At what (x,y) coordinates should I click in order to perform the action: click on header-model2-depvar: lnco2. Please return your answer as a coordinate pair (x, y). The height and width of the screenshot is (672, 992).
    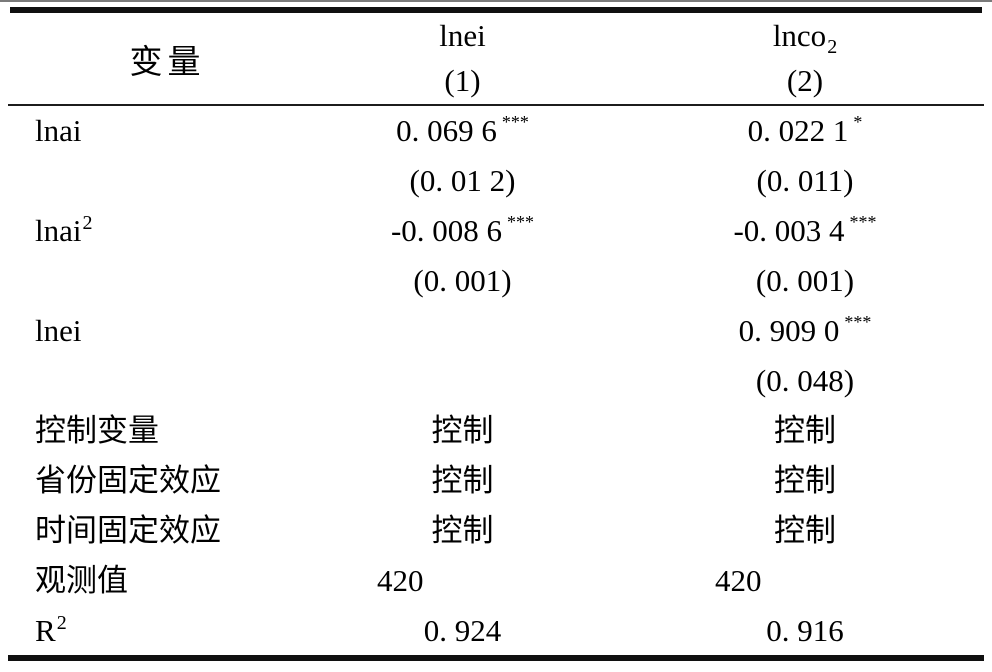
    Looking at the image, I should click on (805, 35).